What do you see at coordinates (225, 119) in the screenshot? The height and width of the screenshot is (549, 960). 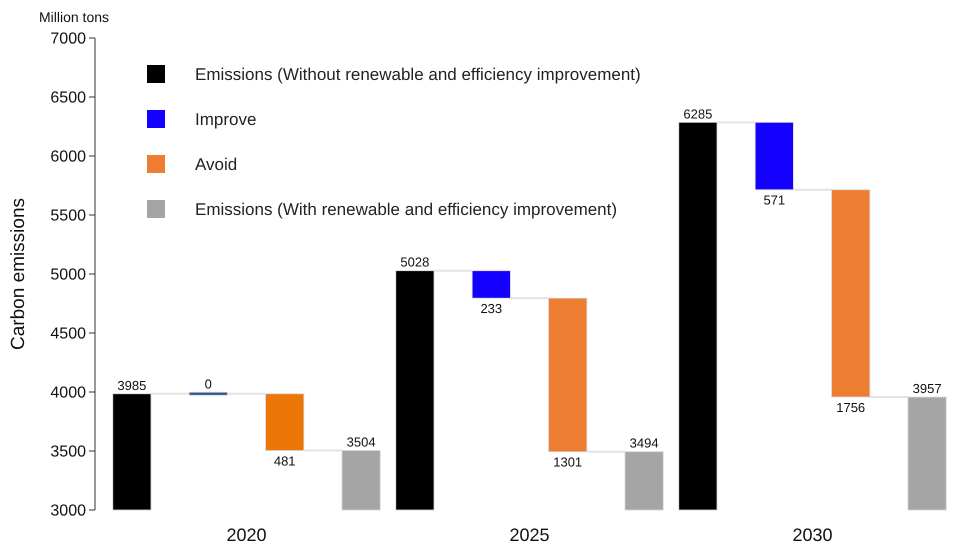 I see `legend-label: Improve` at bounding box center [225, 119].